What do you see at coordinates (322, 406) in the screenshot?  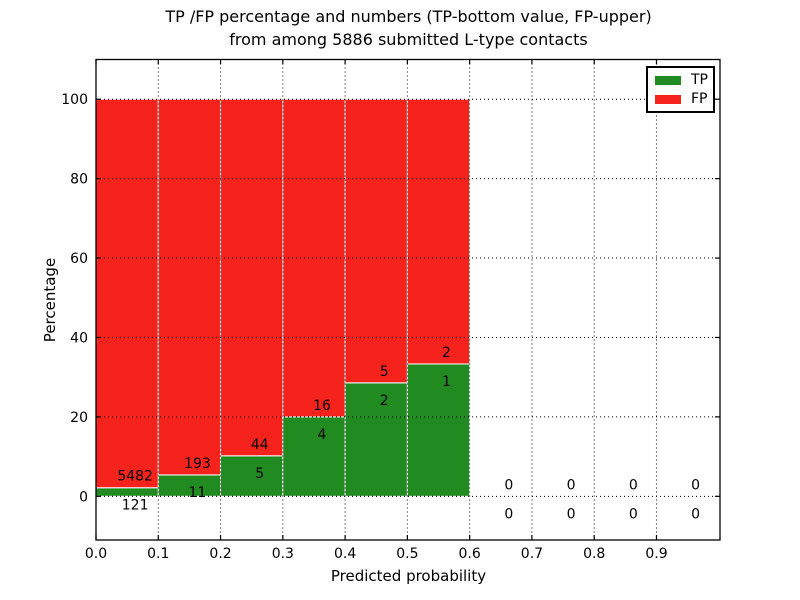 I see `annotation-fp-count: 16` at bounding box center [322, 406].